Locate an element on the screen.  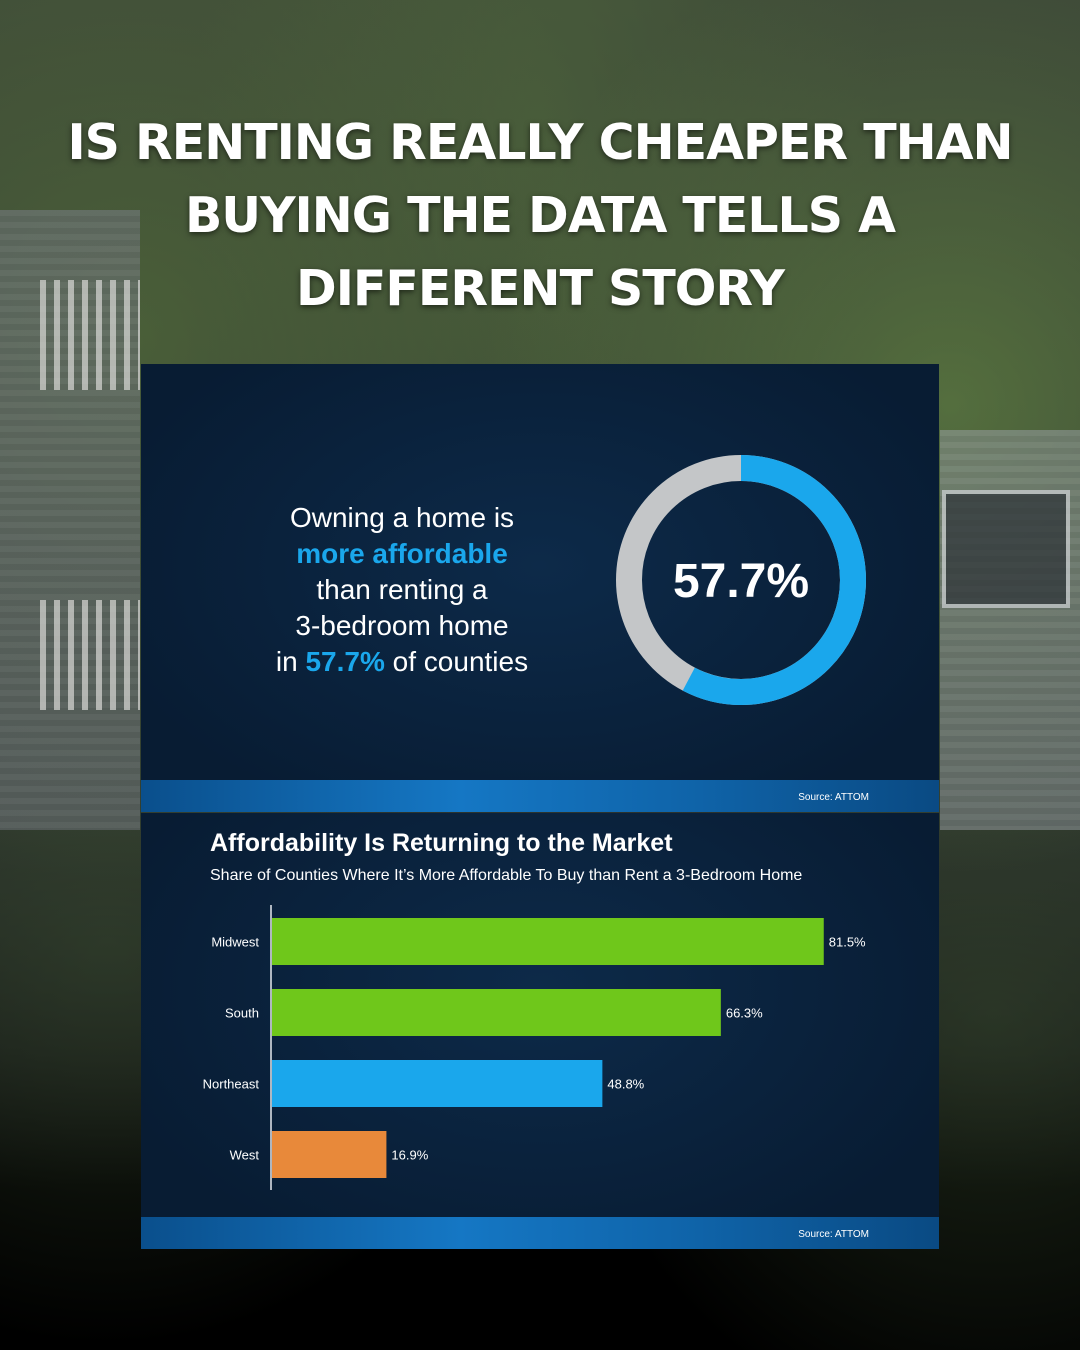
bar-midwest is located at coordinates (548, 941).